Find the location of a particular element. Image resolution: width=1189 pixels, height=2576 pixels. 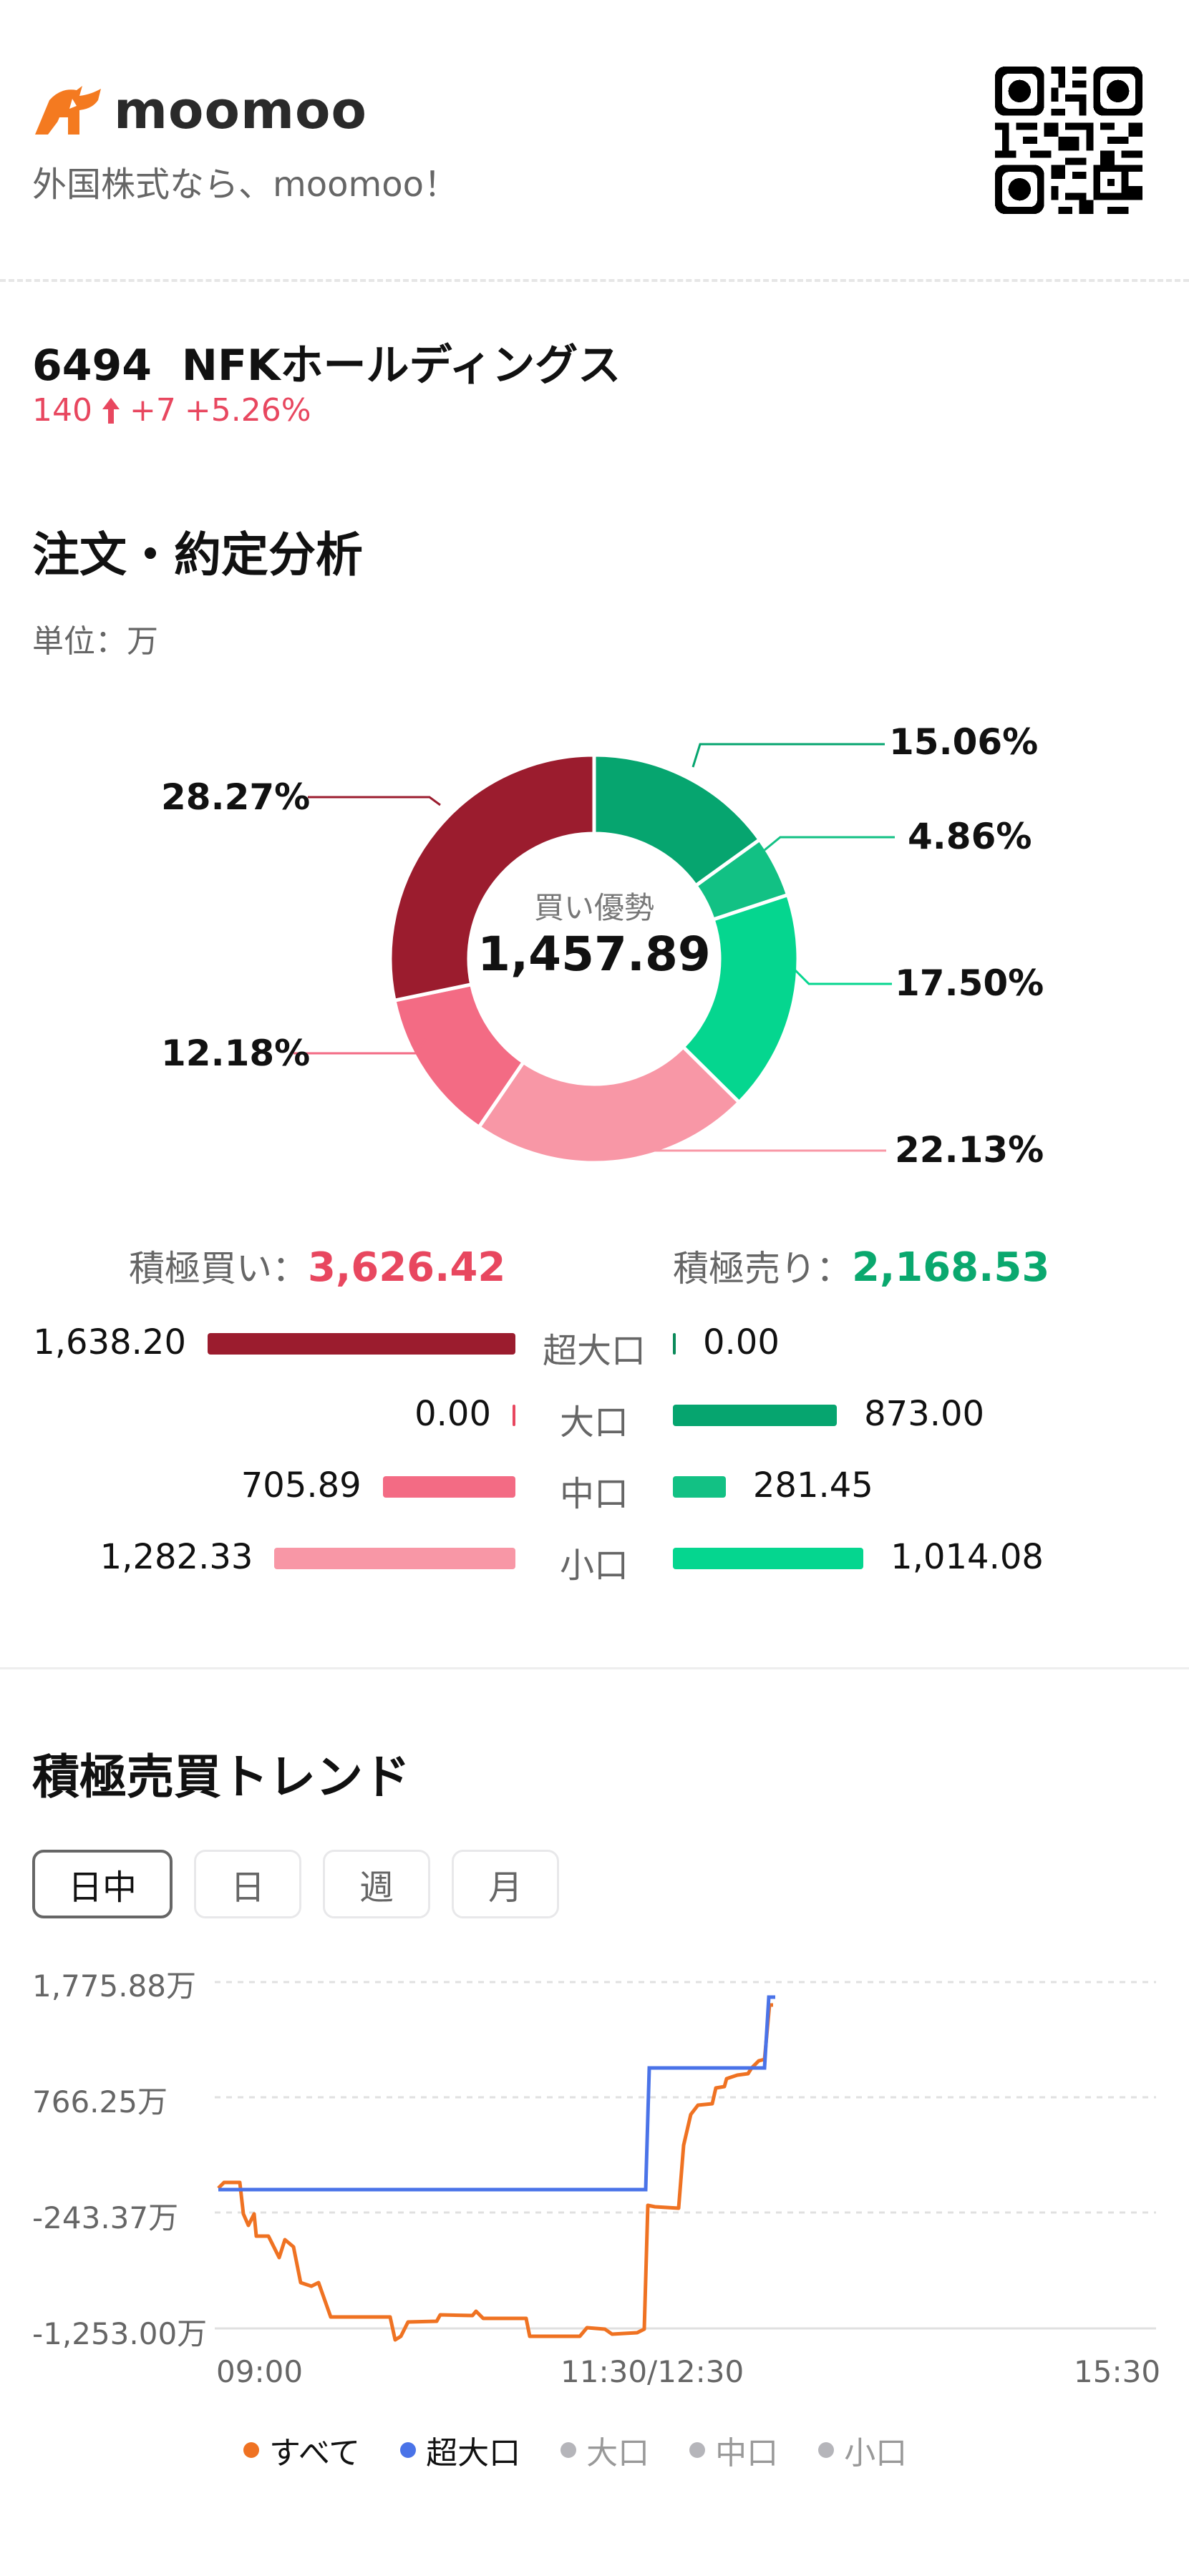

sell-value: 281.45 is located at coordinates (812, 1485).